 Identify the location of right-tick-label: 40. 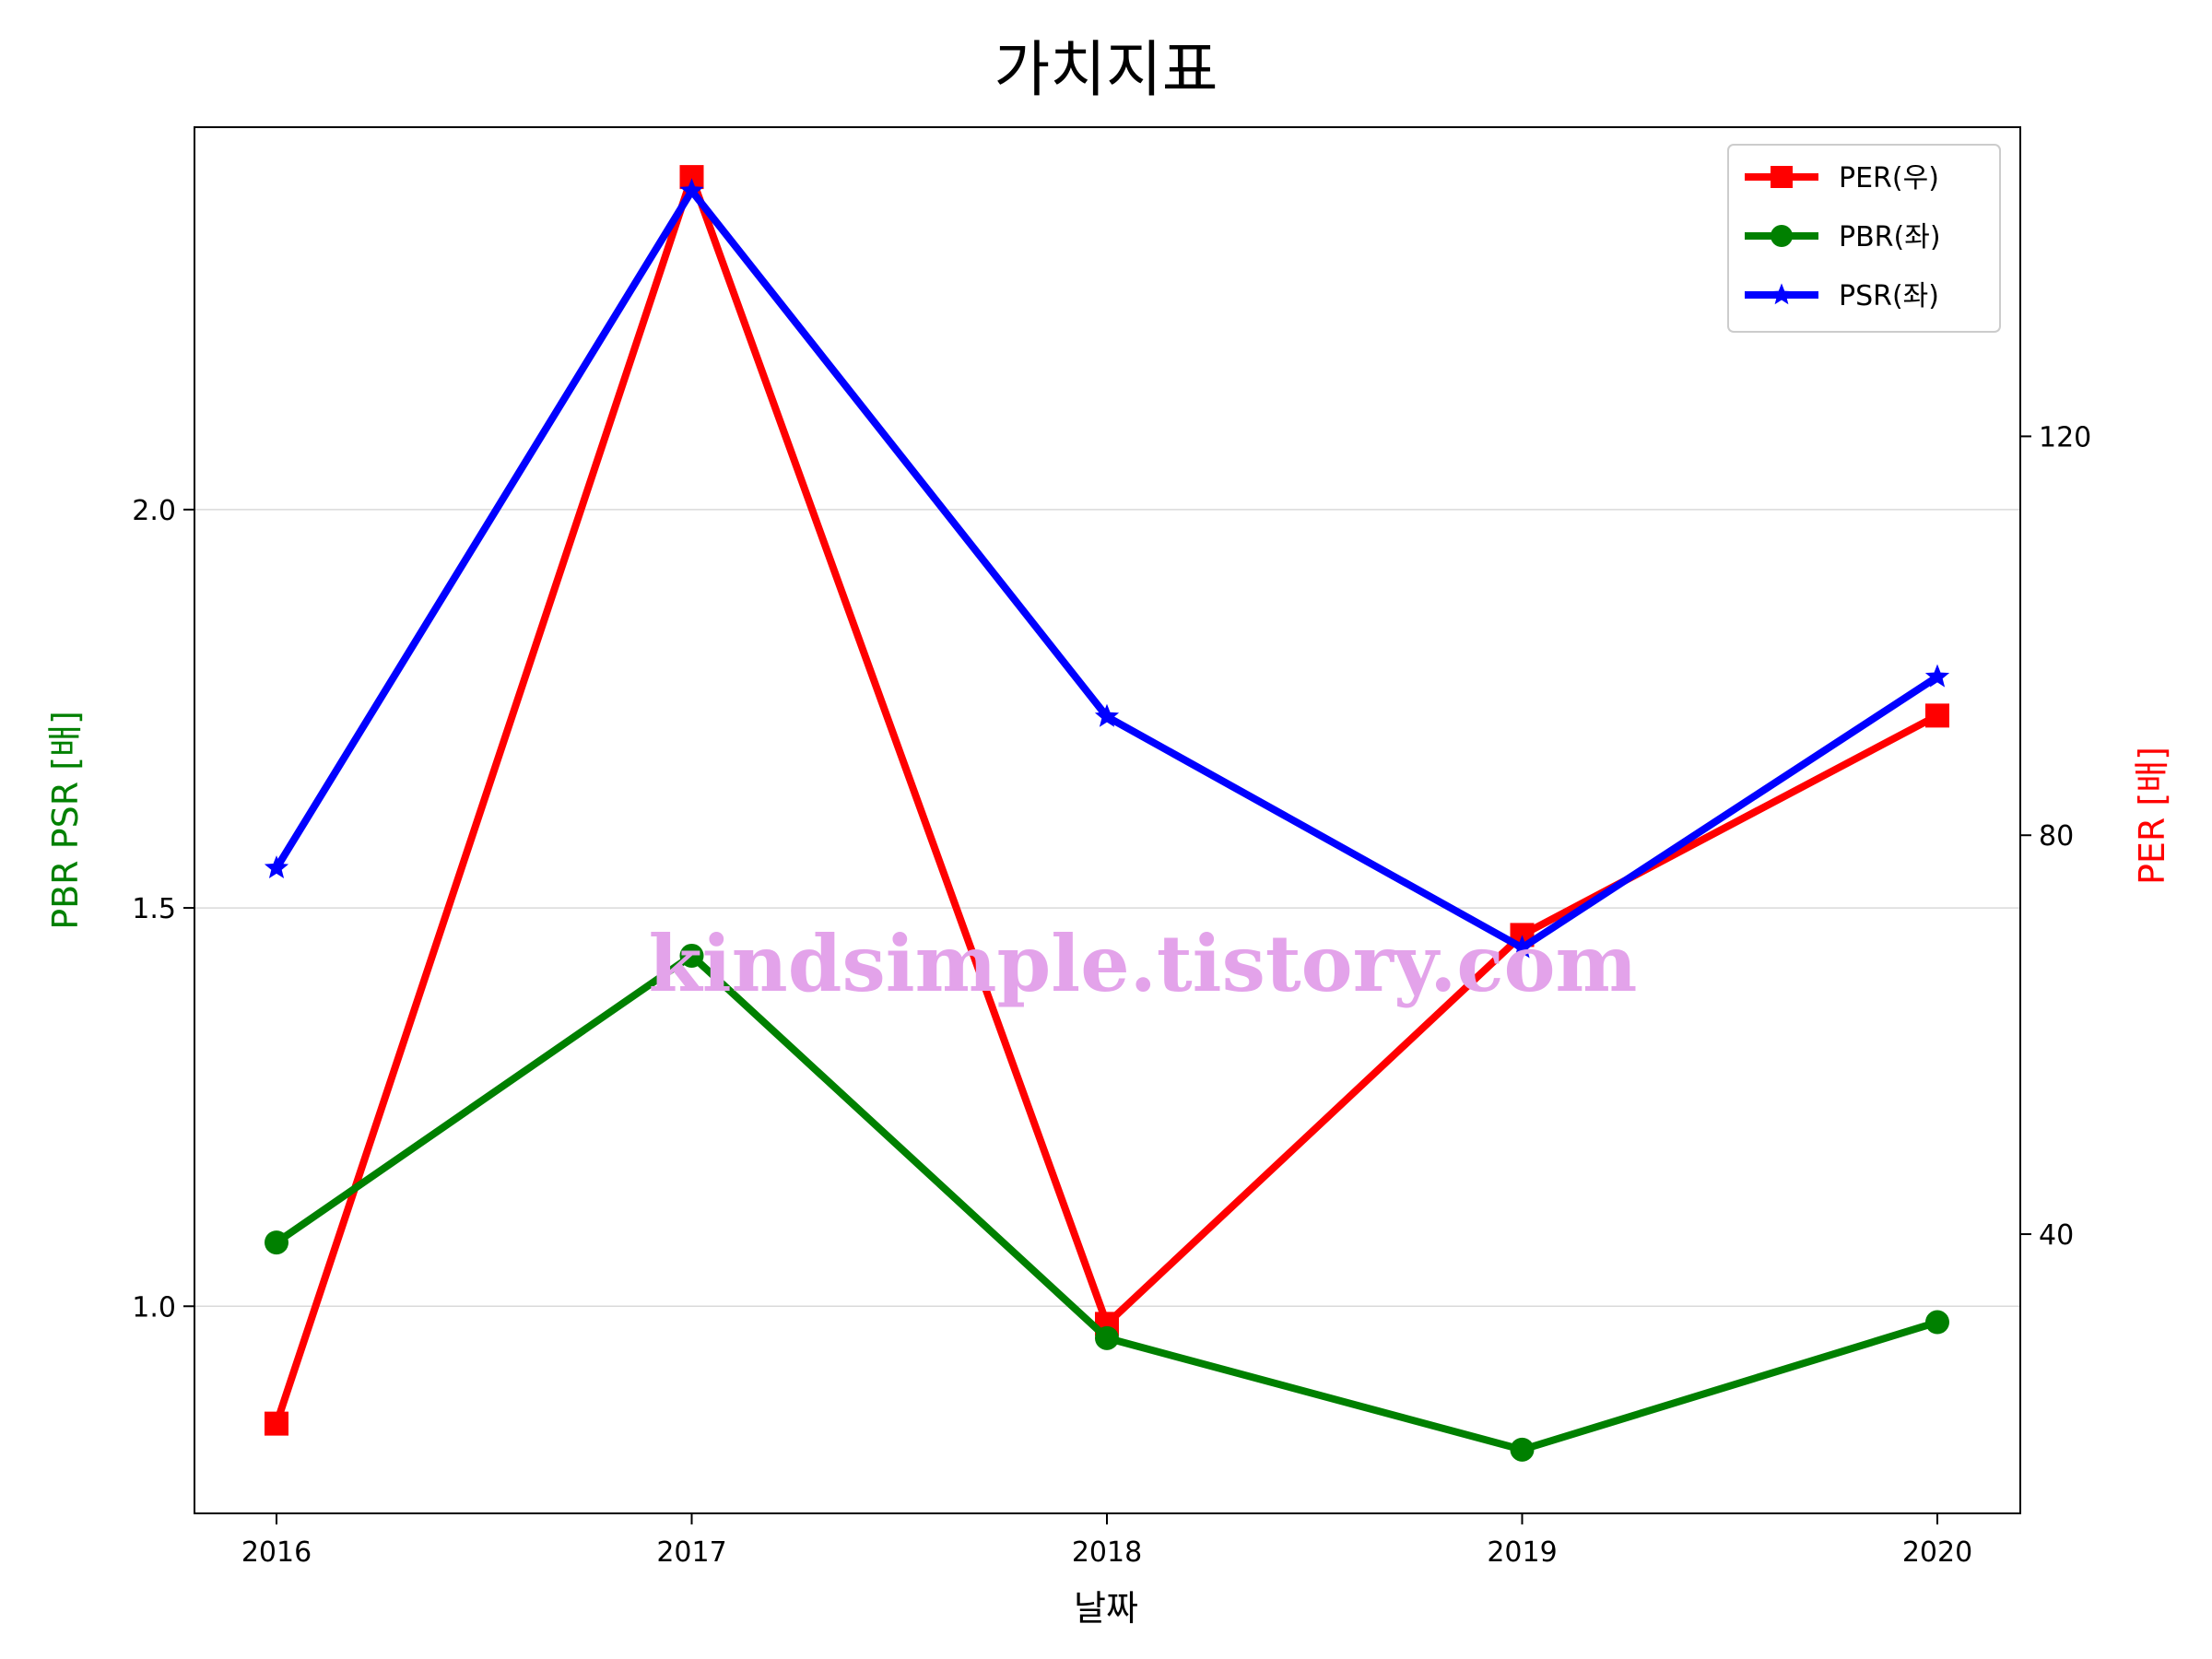
(2056, 1235).